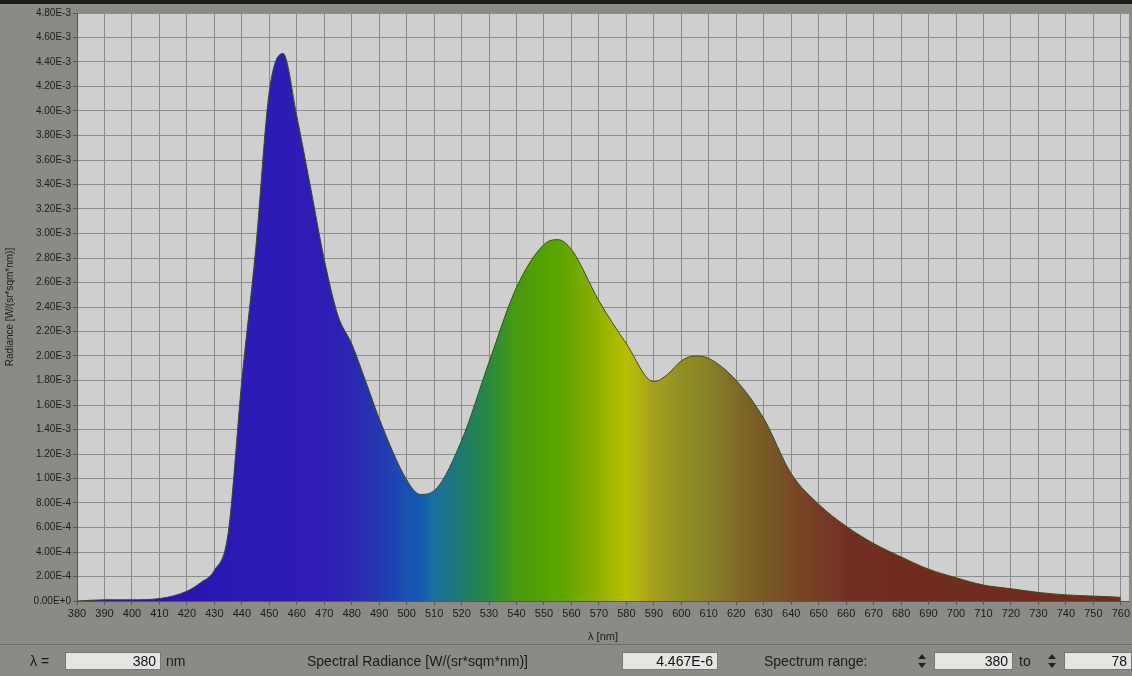 The width and height of the screenshot is (1132, 676). Describe the element at coordinates (176, 661) in the screenshot. I see `text: nm` at that location.